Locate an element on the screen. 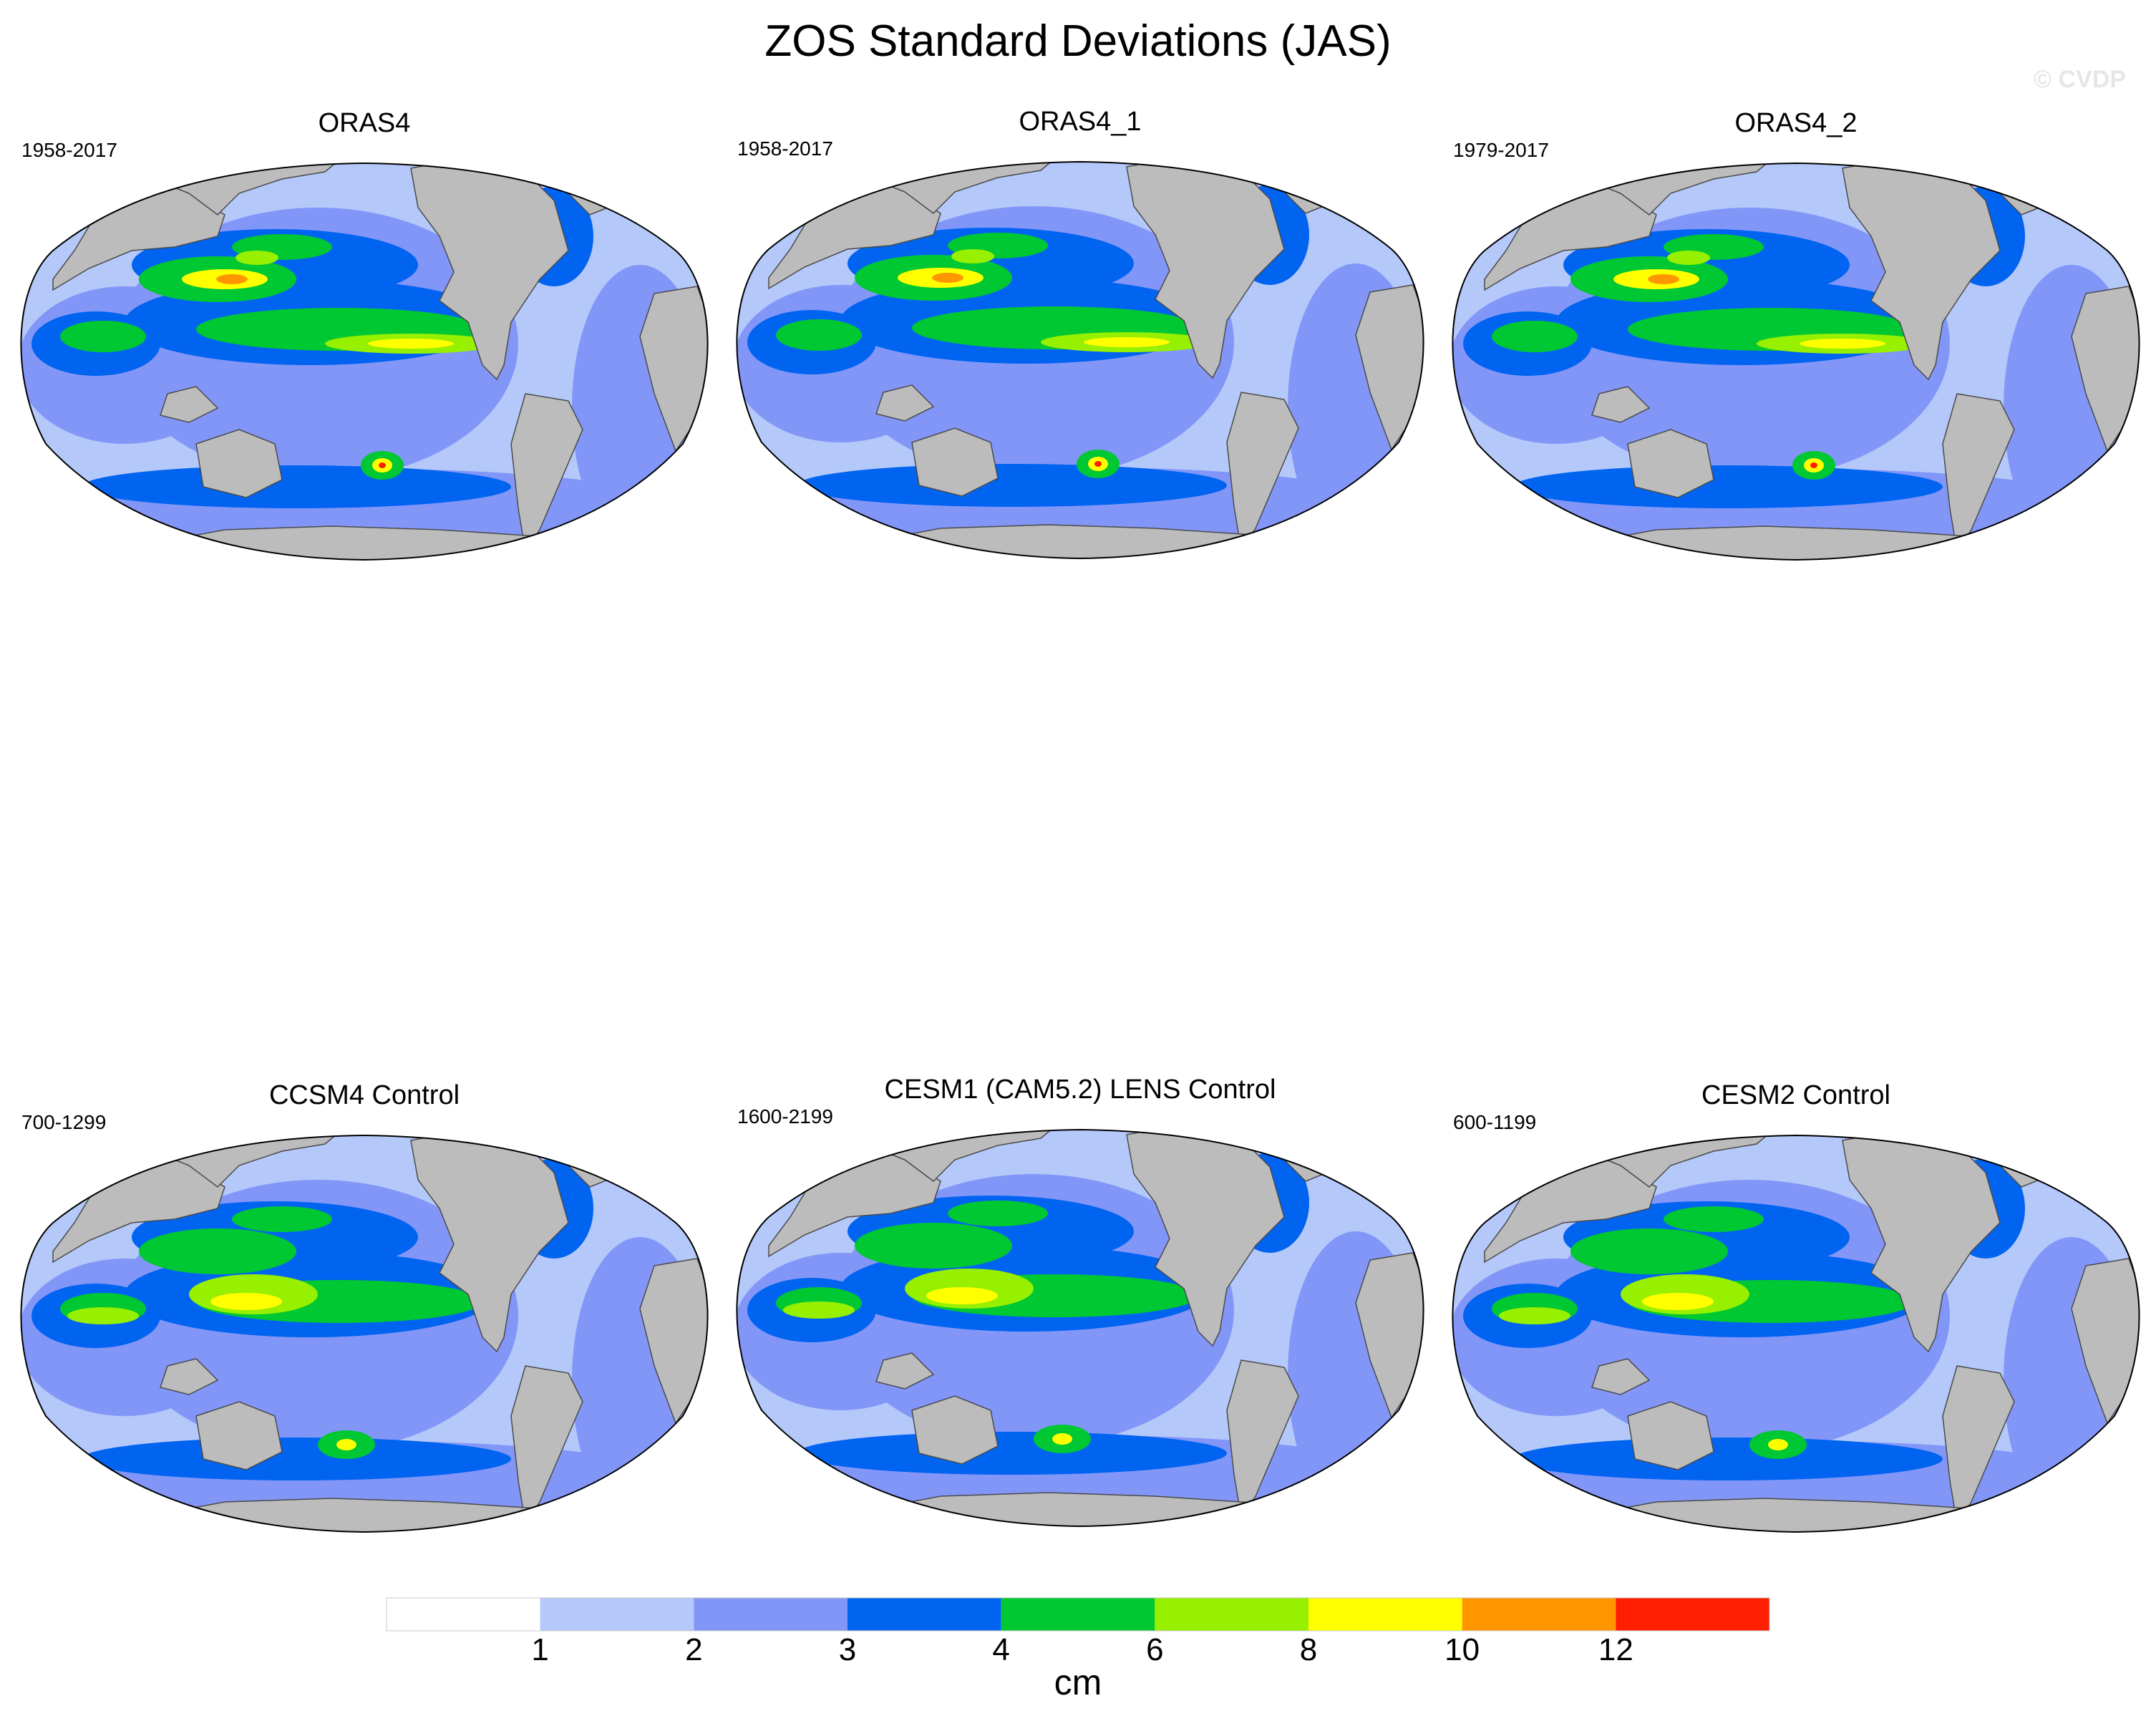 This screenshot has width=2156, height=1721. cvdp-watermark: © CVDP is located at coordinates (2080, 80).